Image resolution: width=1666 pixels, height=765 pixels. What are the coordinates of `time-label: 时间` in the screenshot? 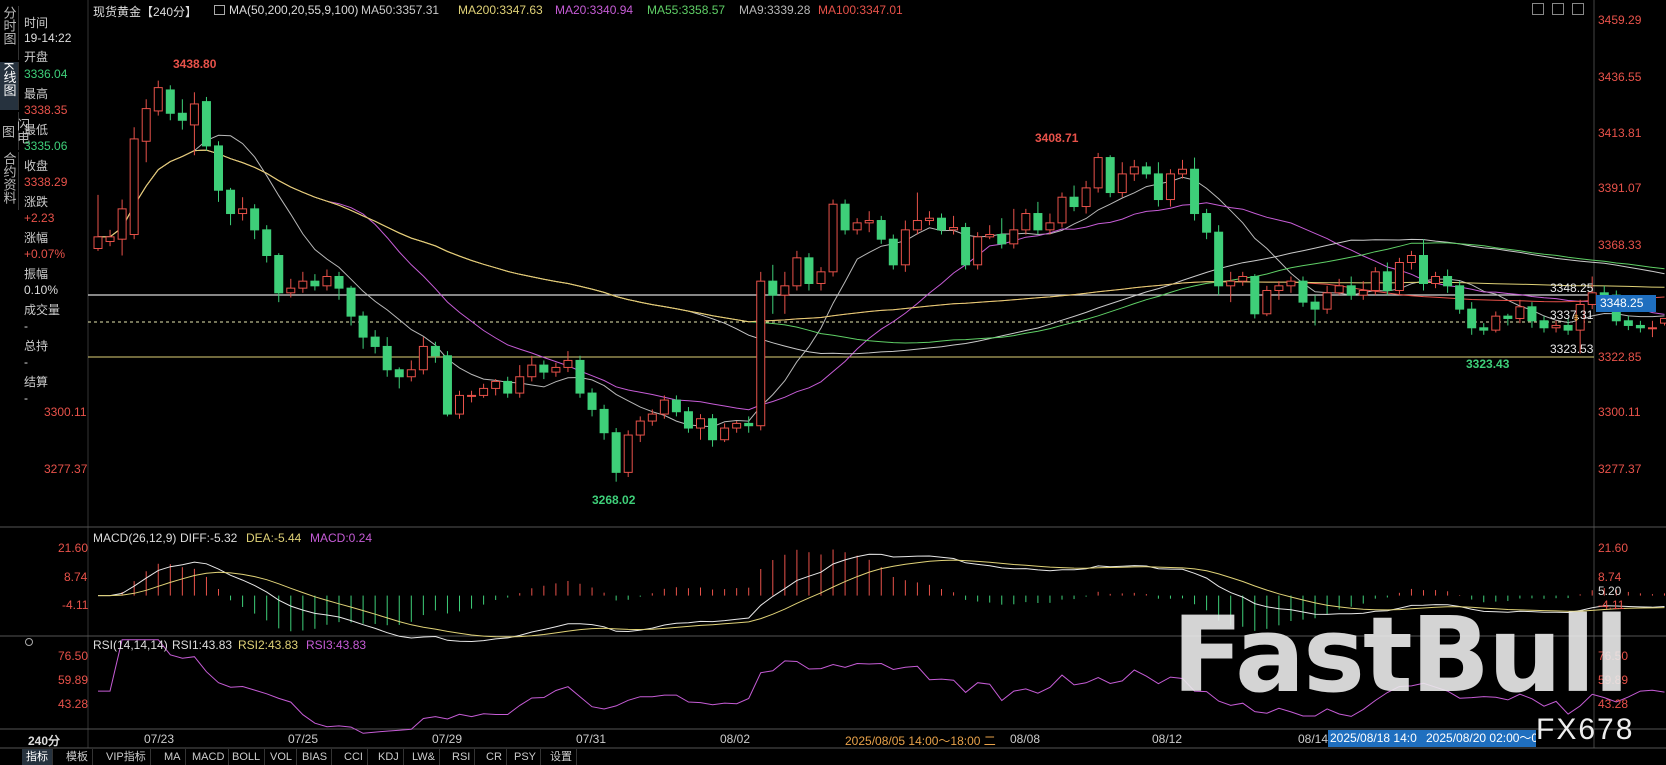 It's located at (36, 23).